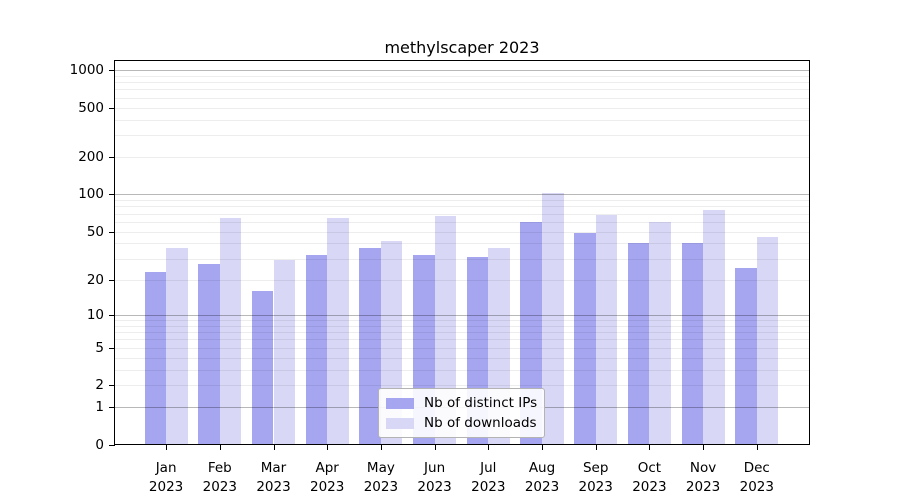 This screenshot has height=500, width=900. Describe the element at coordinates (95, 314) in the screenshot. I see `y-axis-tick-label: 10` at that location.